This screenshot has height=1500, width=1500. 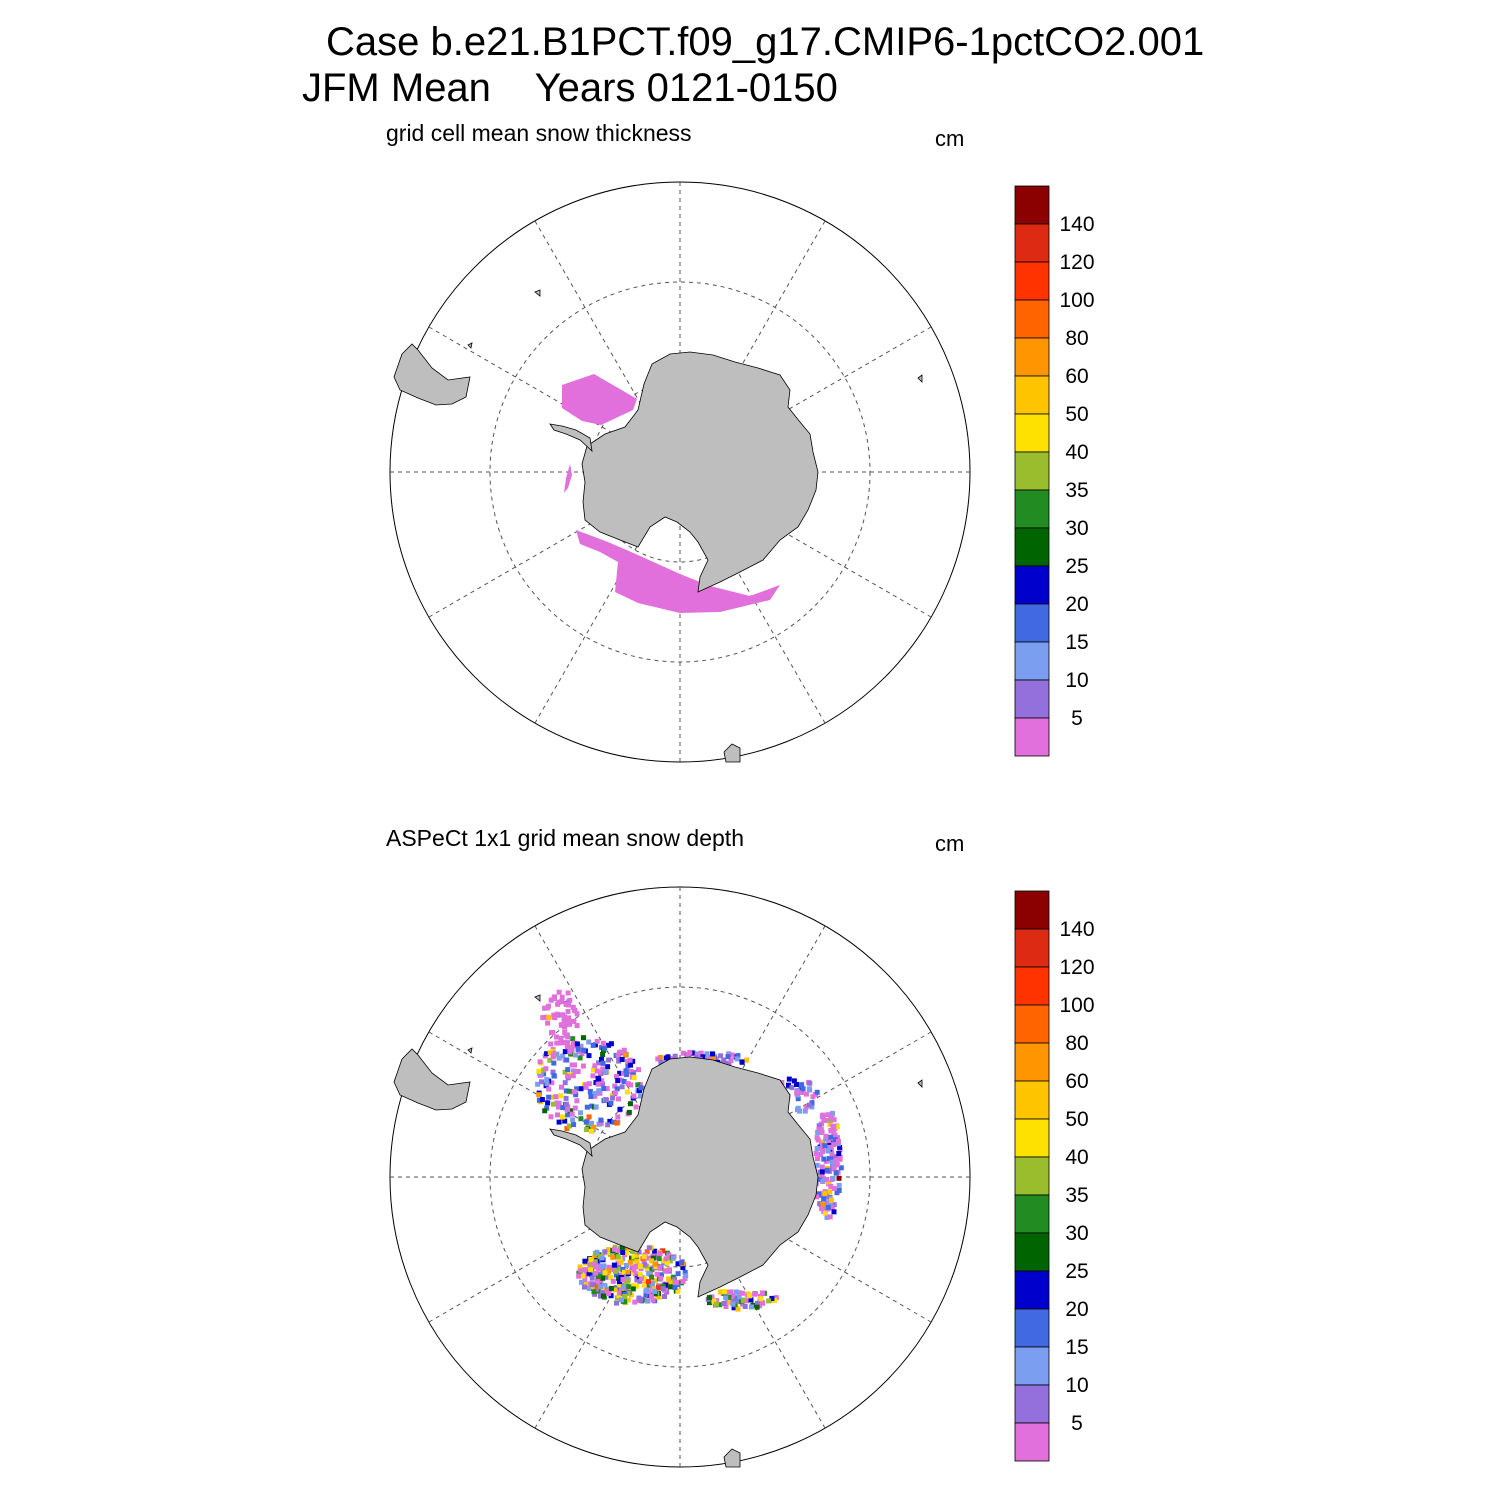 What do you see at coordinates (732, 1458) in the screenshot?
I see `island` at bounding box center [732, 1458].